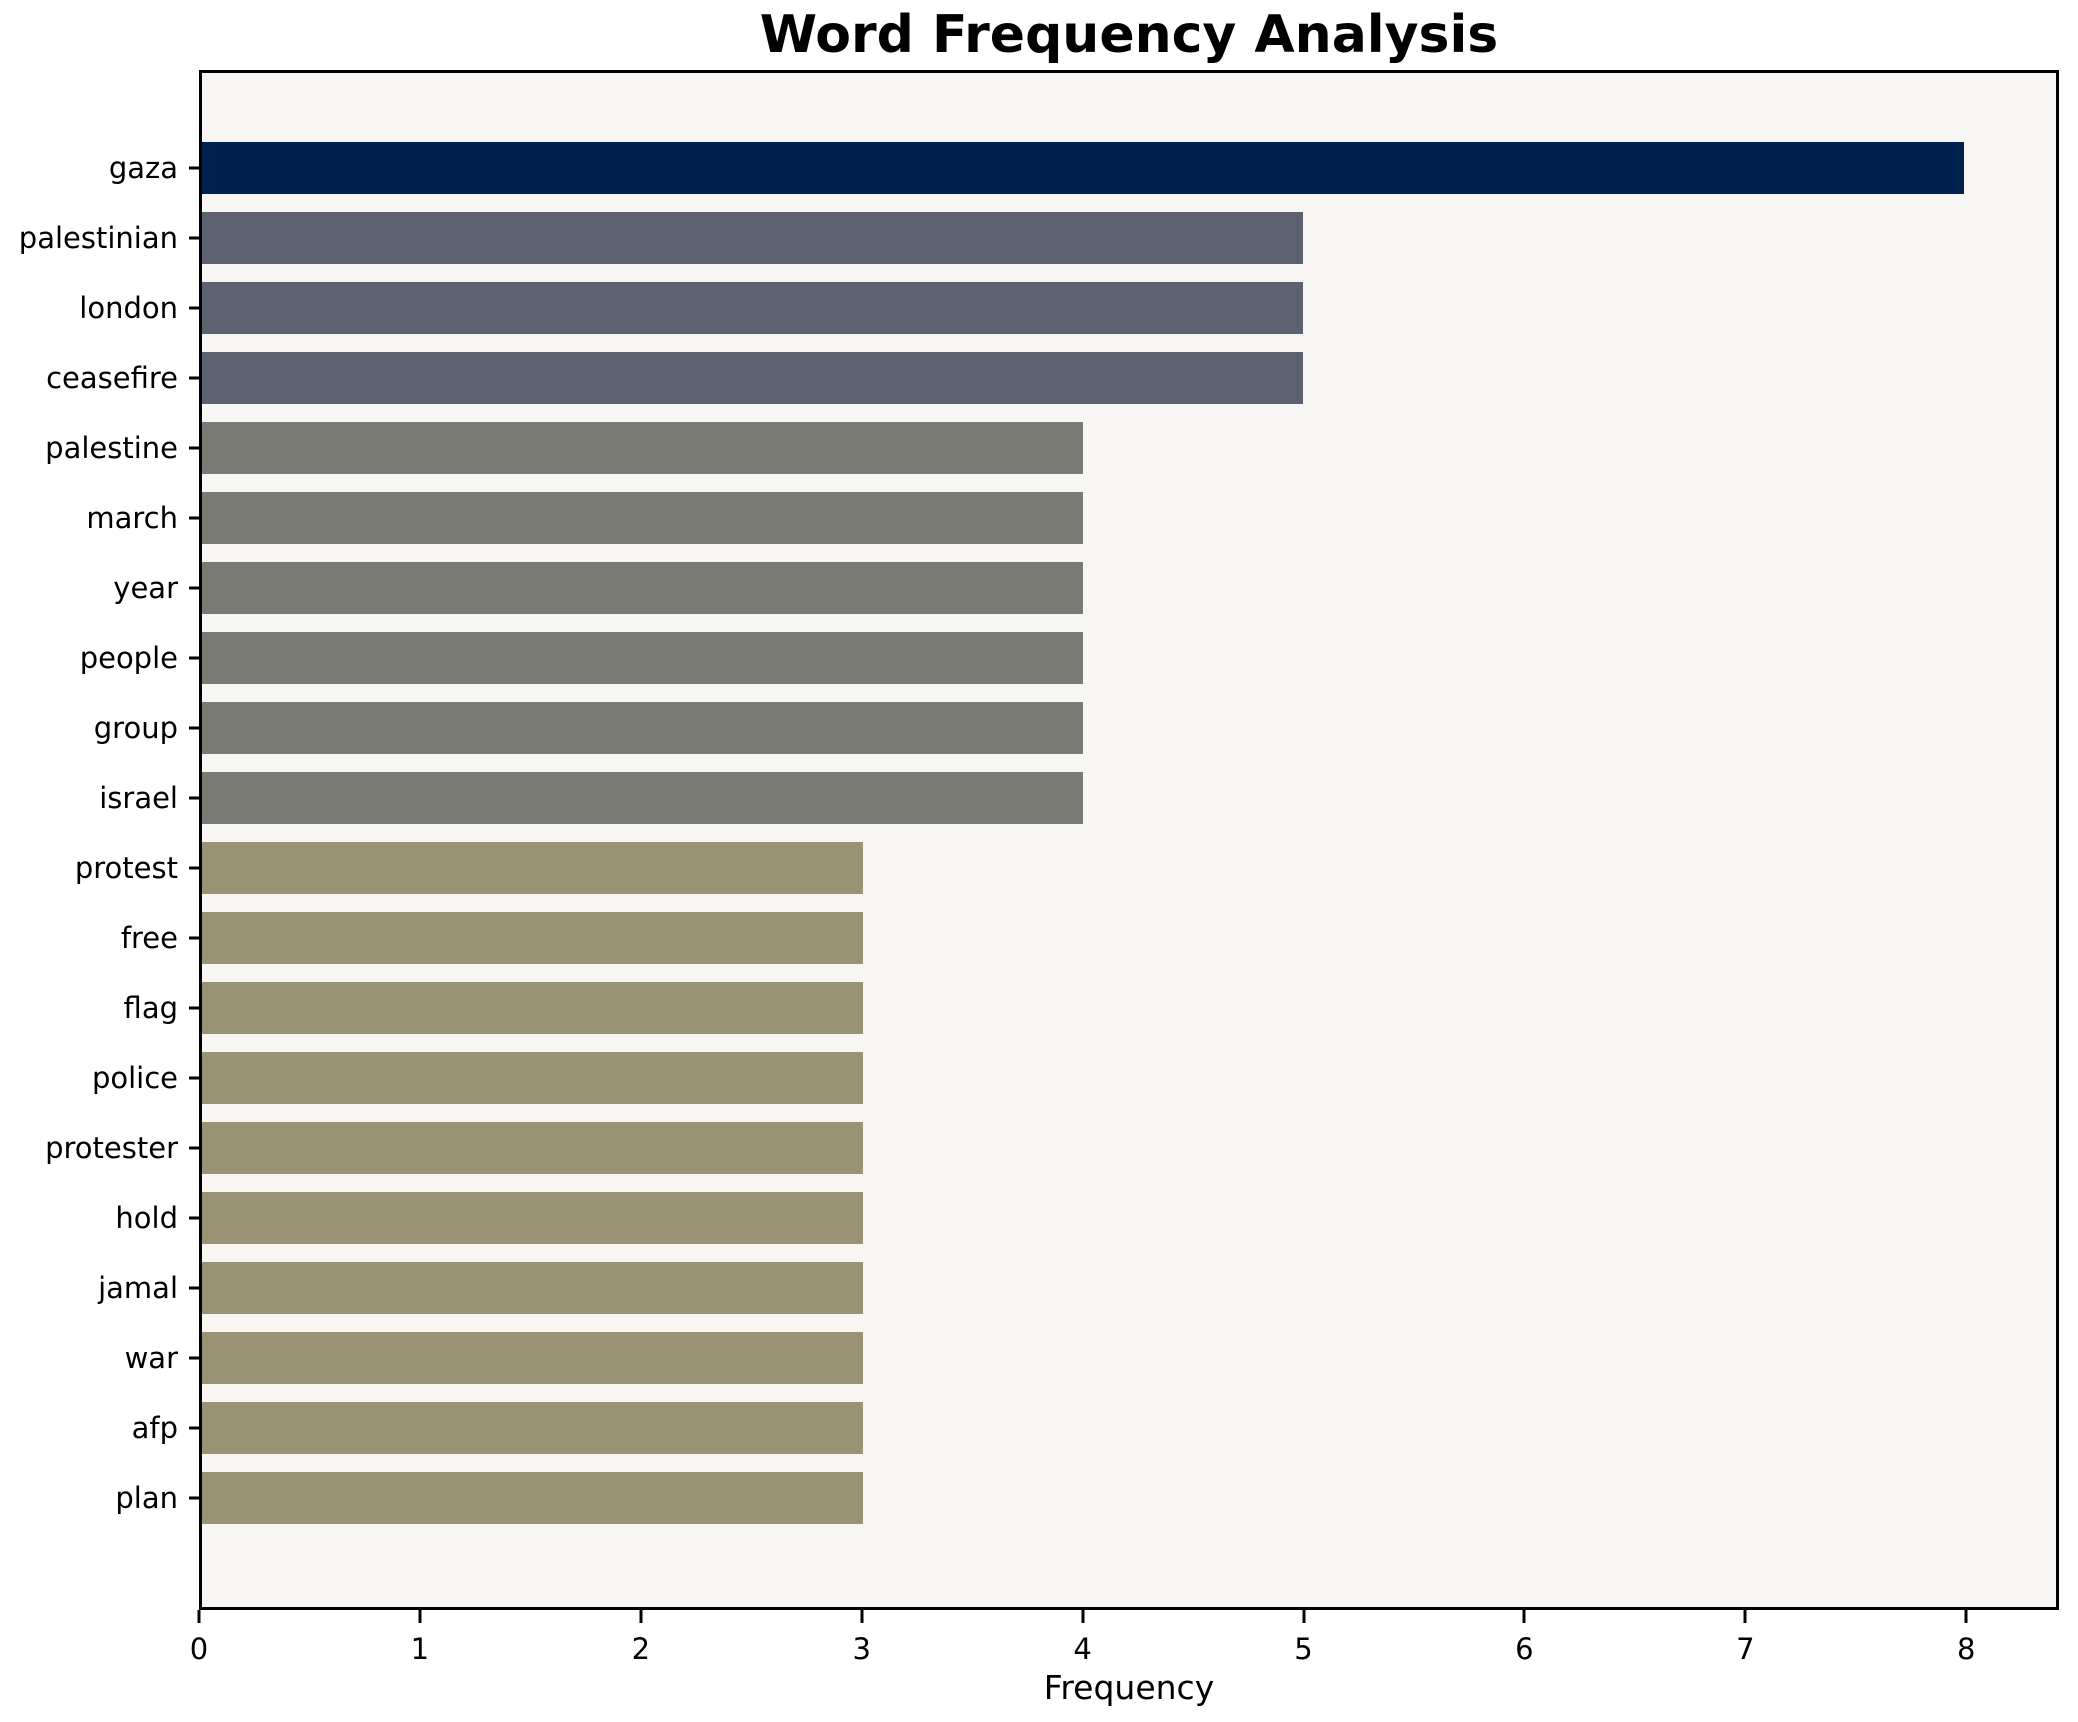 The width and height of the screenshot is (2078, 1722). Describe the element at coordinates (199, 1649) in the screenshot. I see `x-tick-label: 0` at that location.